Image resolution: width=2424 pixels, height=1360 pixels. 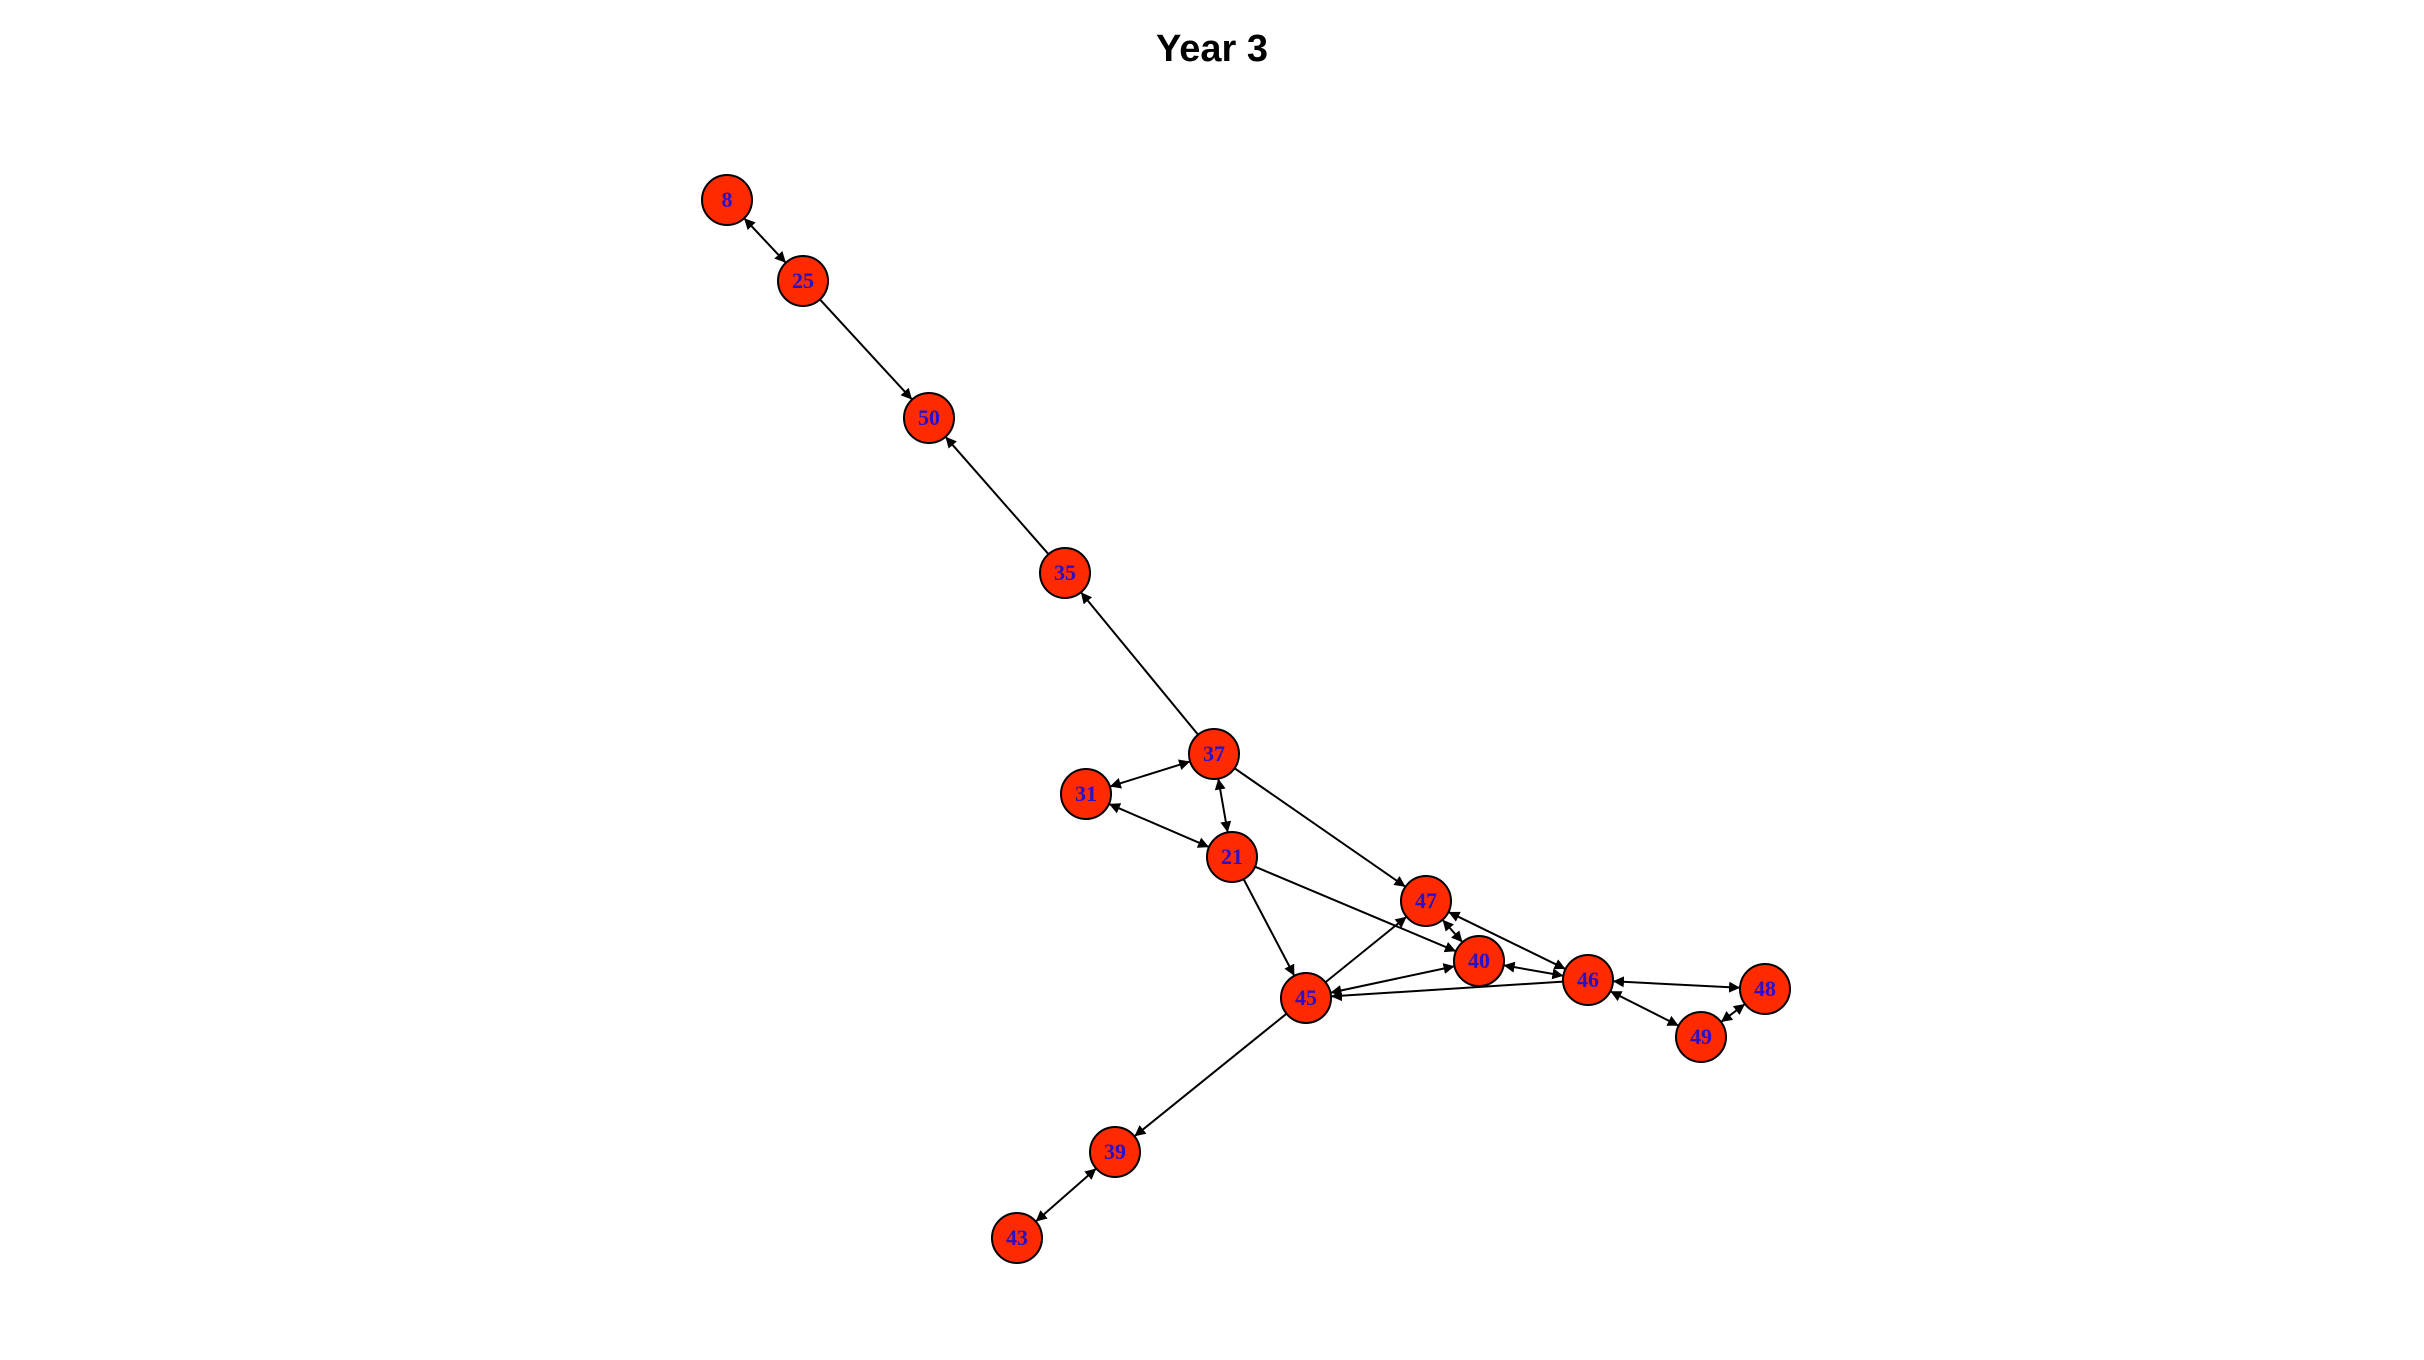 I want to click on node-39: 39, so click(x=1115, y=1152).